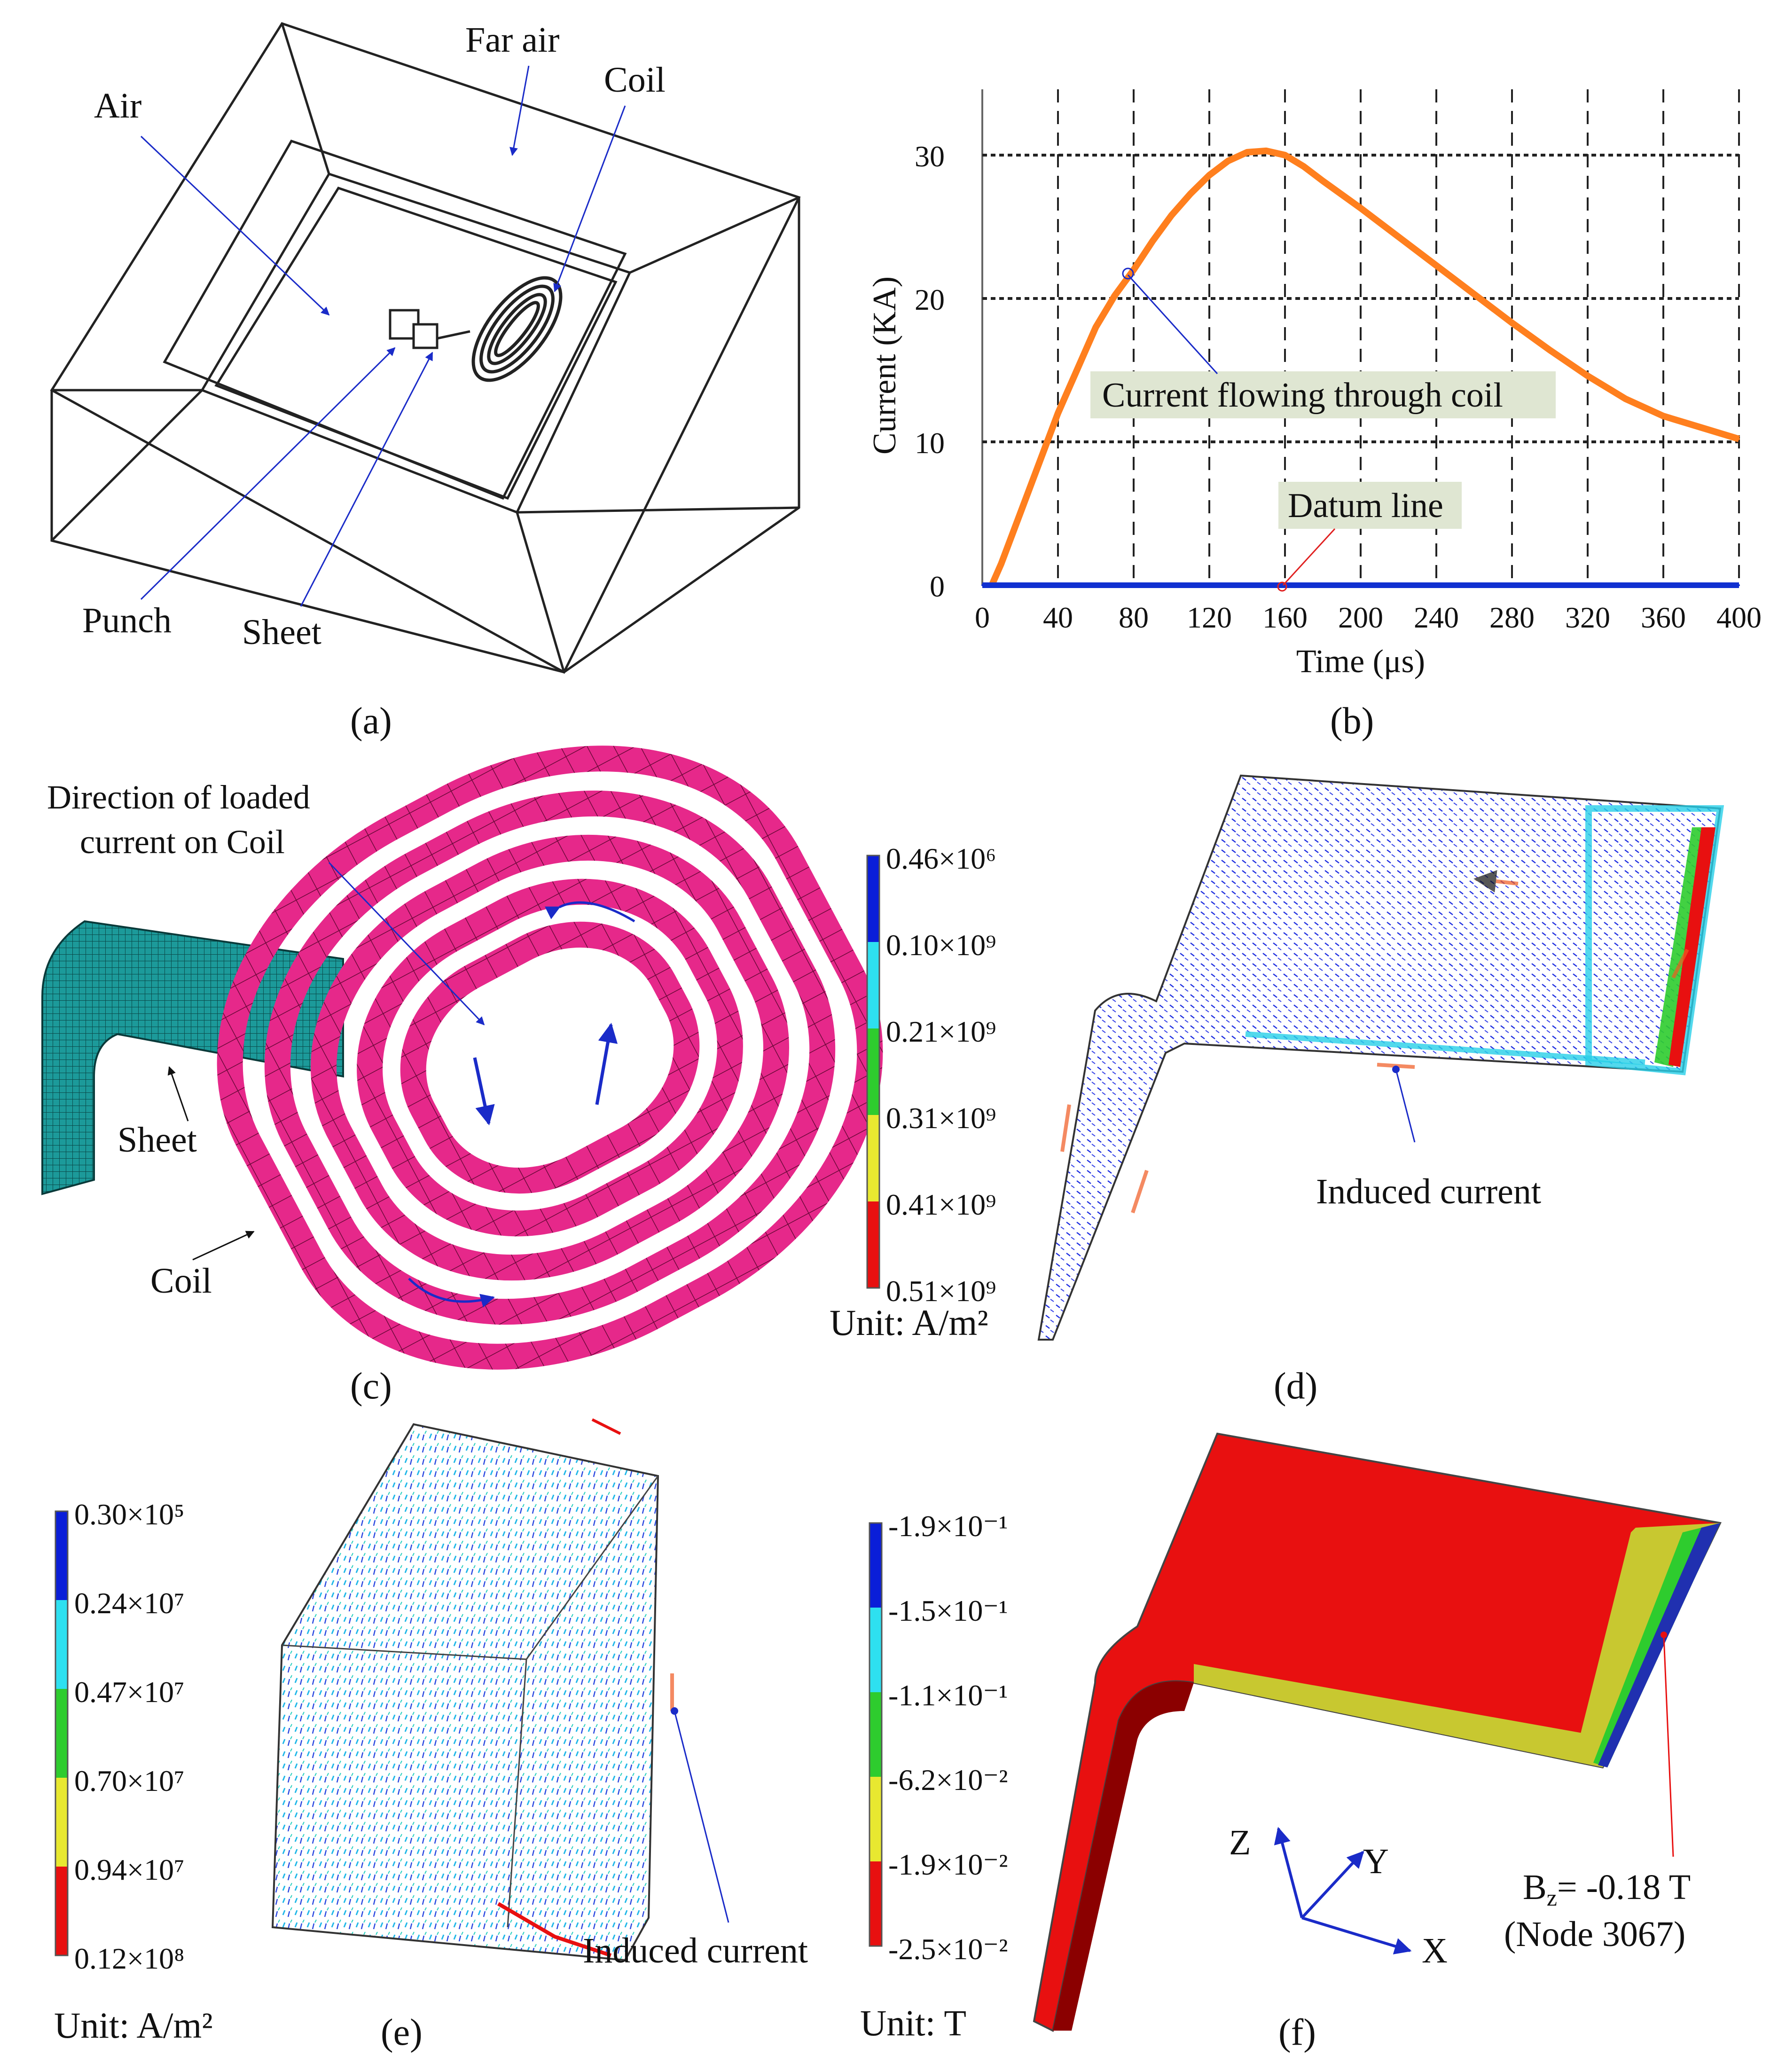 The image size is (1786, 2072). I want to click on punch-current-field, so click(465, 1692).